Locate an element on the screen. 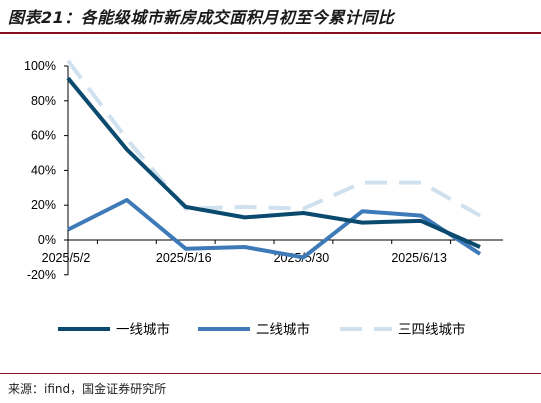 This screenshot has height=403, width=541. y-tick-label: 0% is located at coordinates (47, 240).